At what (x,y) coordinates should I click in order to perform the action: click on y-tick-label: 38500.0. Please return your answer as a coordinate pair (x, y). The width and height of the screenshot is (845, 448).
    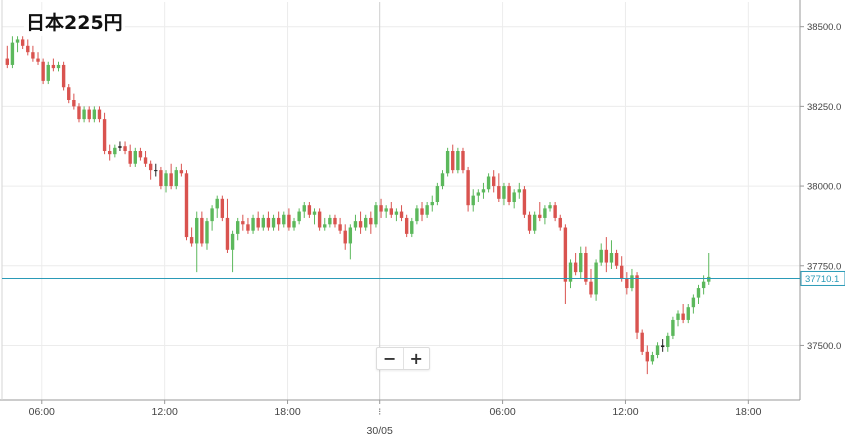
    Looking at the image, I should click on (824, 27).